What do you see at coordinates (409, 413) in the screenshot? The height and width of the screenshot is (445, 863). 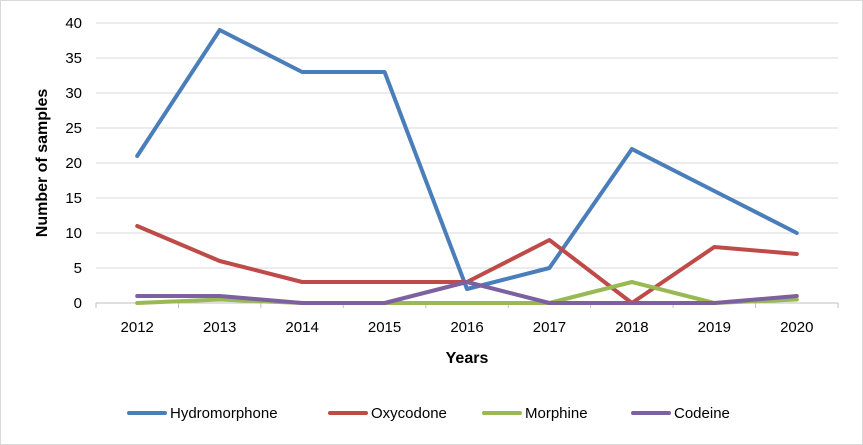 I see `legend-label: Oxycodone` at bounding box center [409, 413].